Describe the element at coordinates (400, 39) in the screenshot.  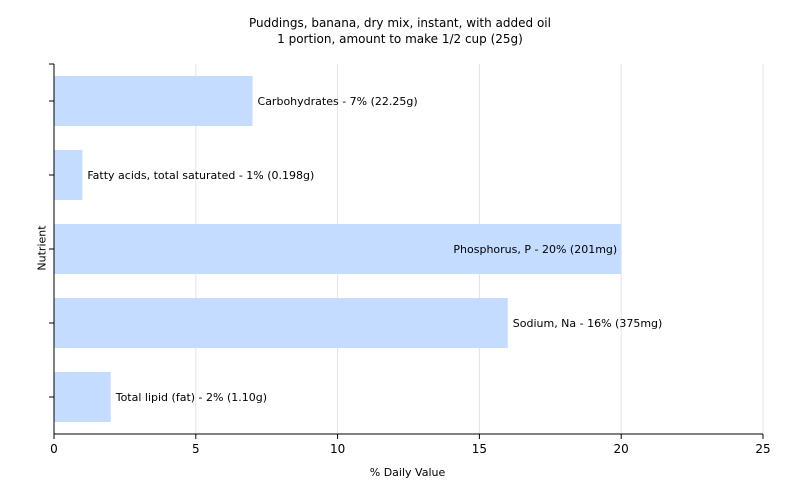
I see `chart-subtitle: 1 portion, amount to make 1/2 cup (25g)` at that location.